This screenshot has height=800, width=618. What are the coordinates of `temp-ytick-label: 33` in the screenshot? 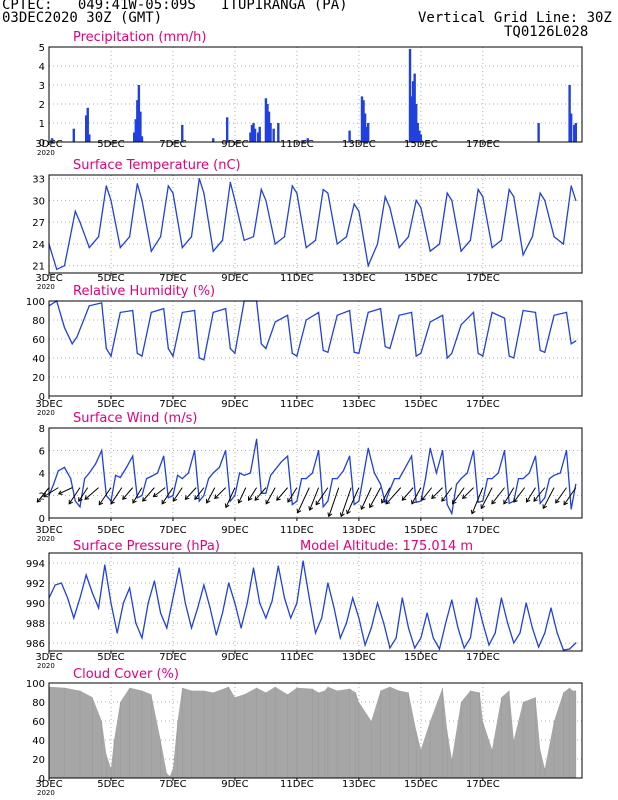 It's located at (38, 180).